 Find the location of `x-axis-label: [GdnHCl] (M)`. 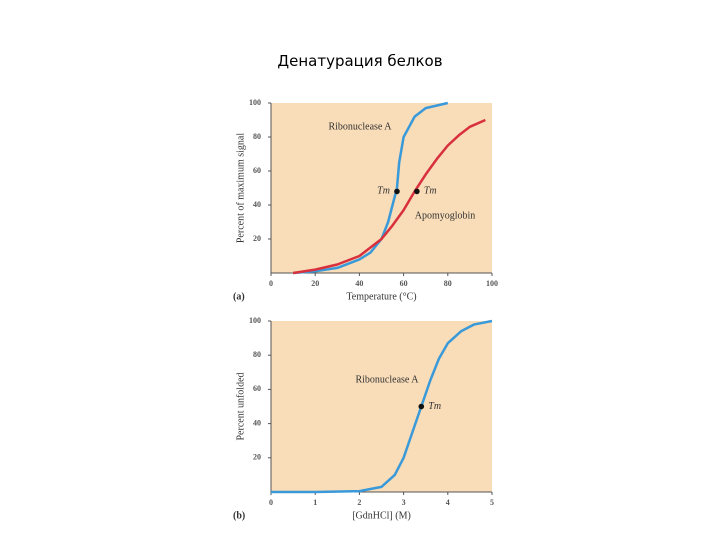

x-axis-label: [GdnHCl] (M) is located at coordinates (381, 515).